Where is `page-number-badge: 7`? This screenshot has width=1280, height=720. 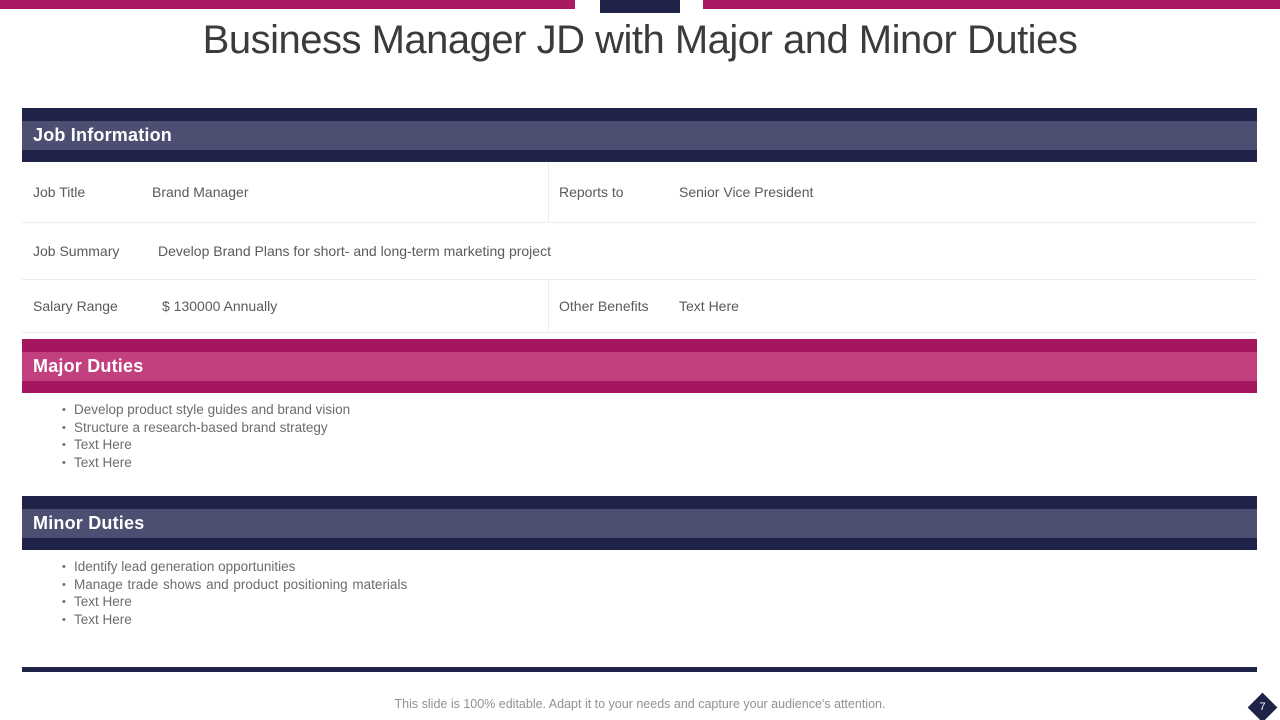
page-number-badge: 7 is located at coordinates (1262, 706).